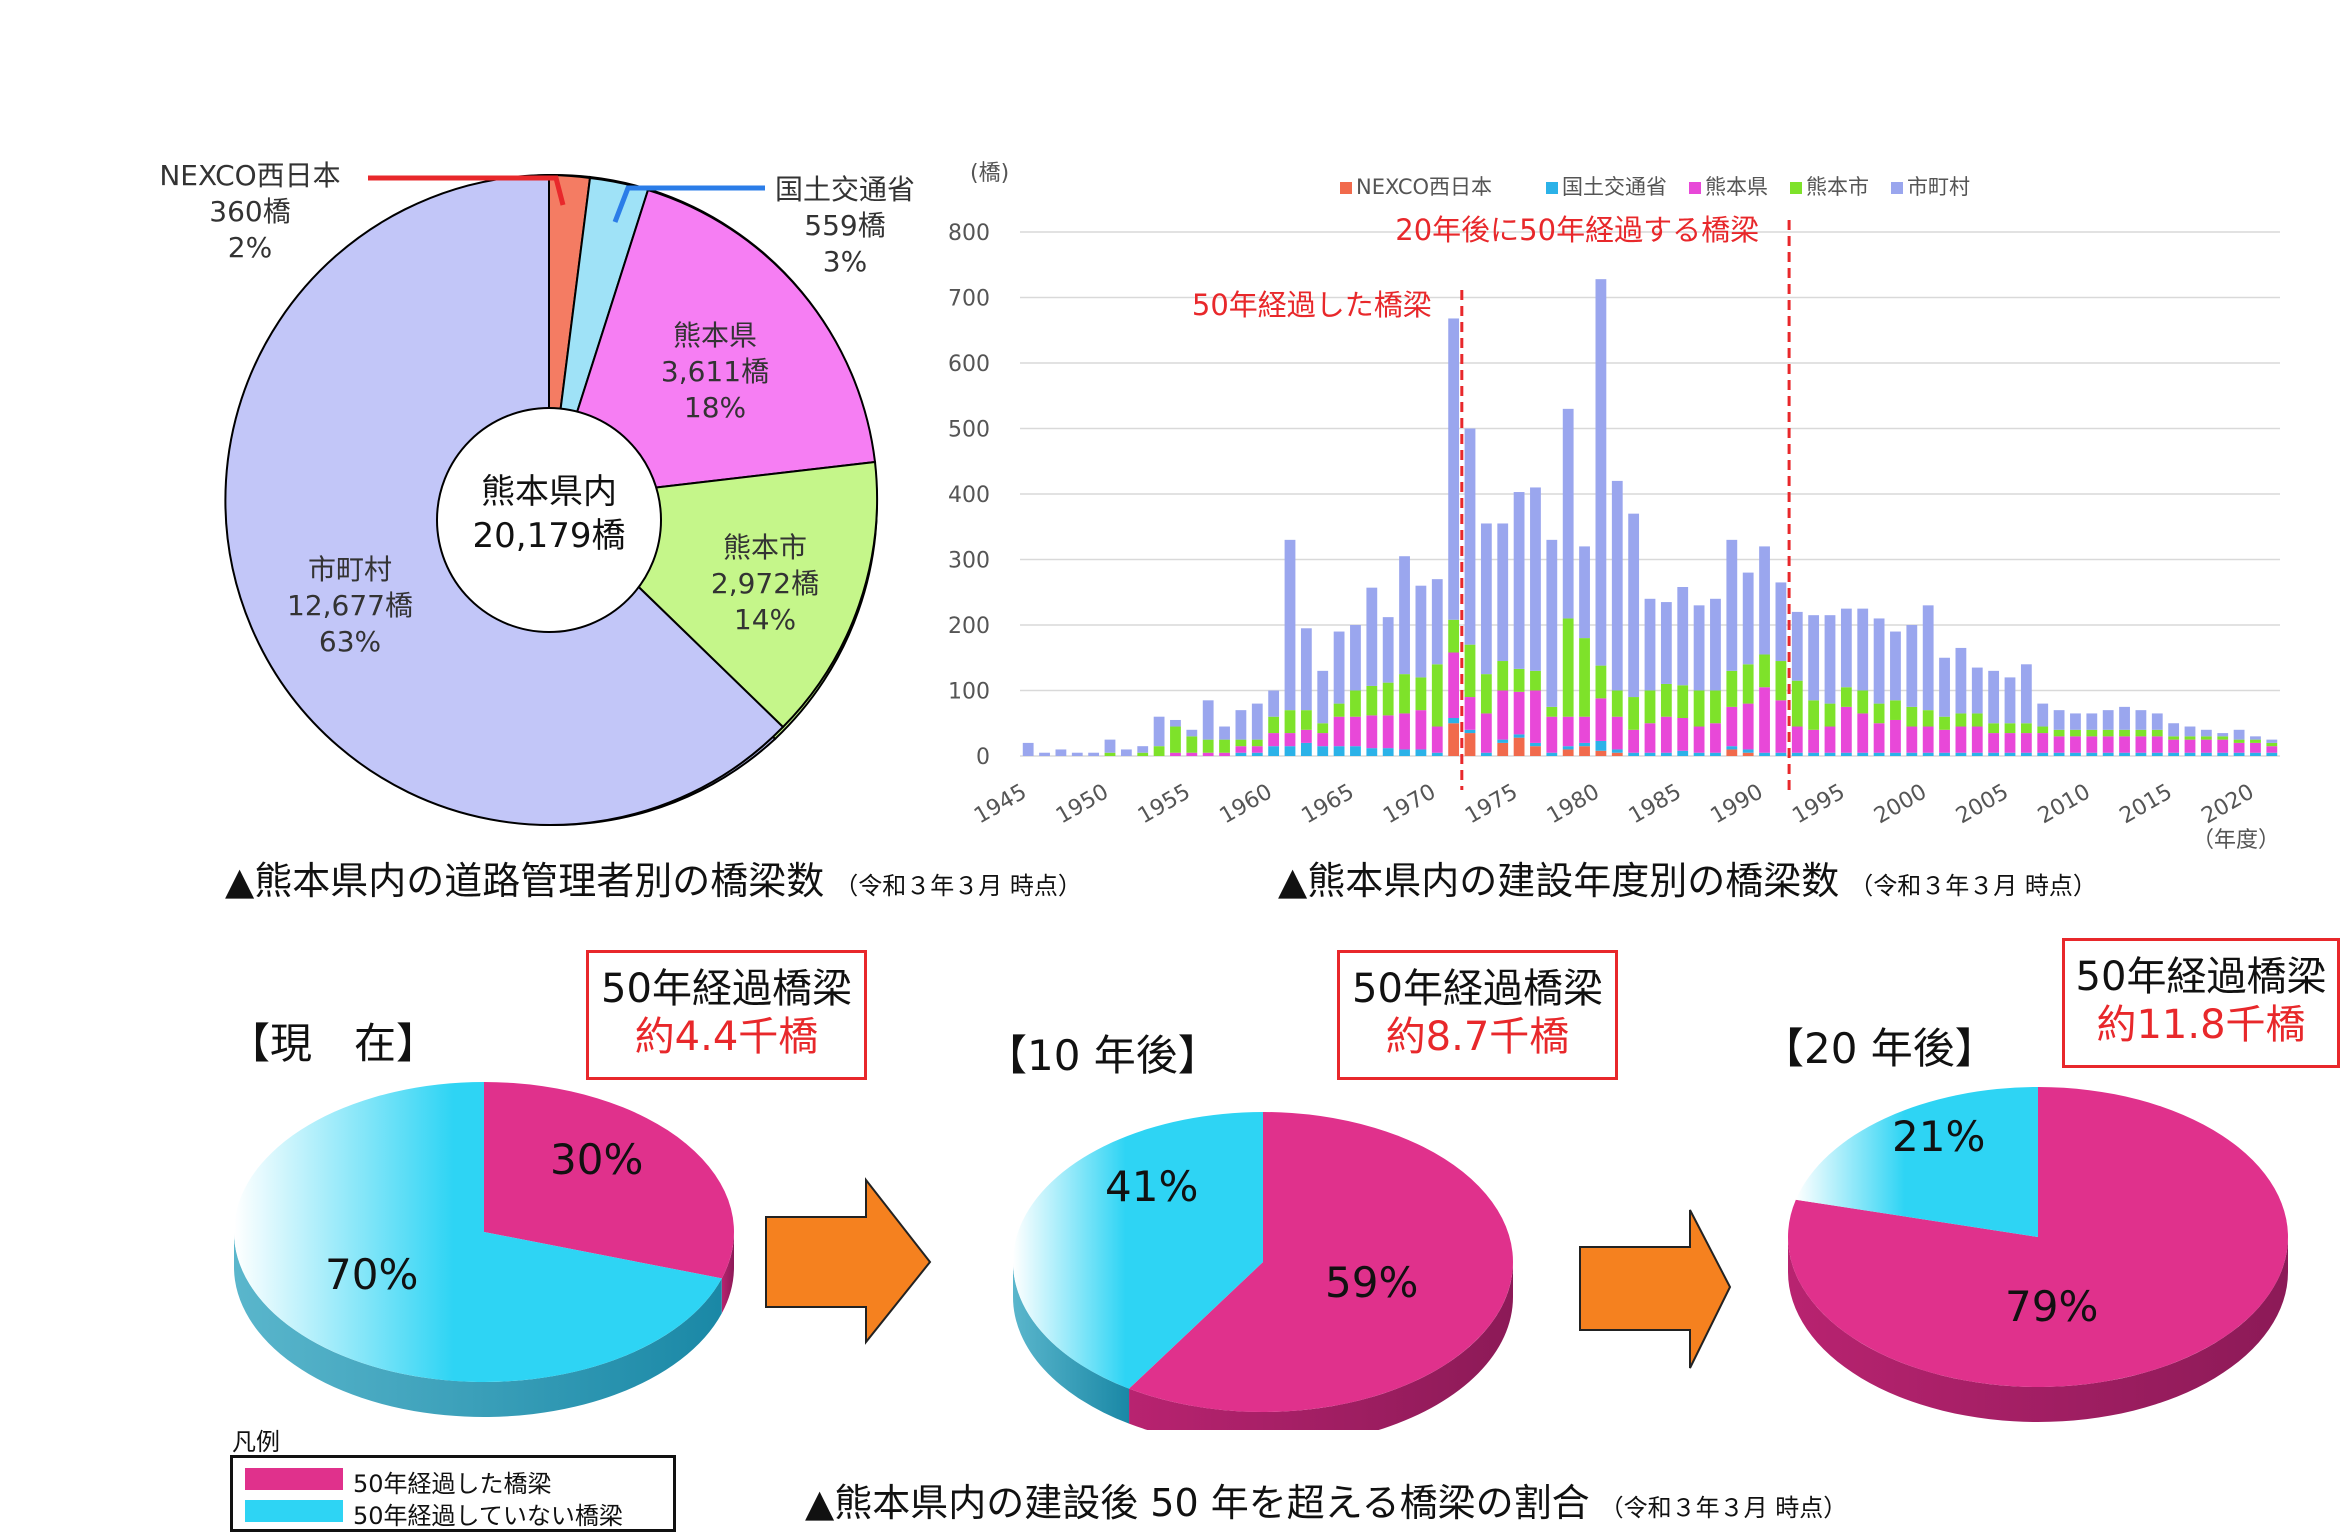  Describe the element at coordinates (726, 989) in the screenshot. I see `pie-box-now-line1: 50年経過橋梁` at that location.